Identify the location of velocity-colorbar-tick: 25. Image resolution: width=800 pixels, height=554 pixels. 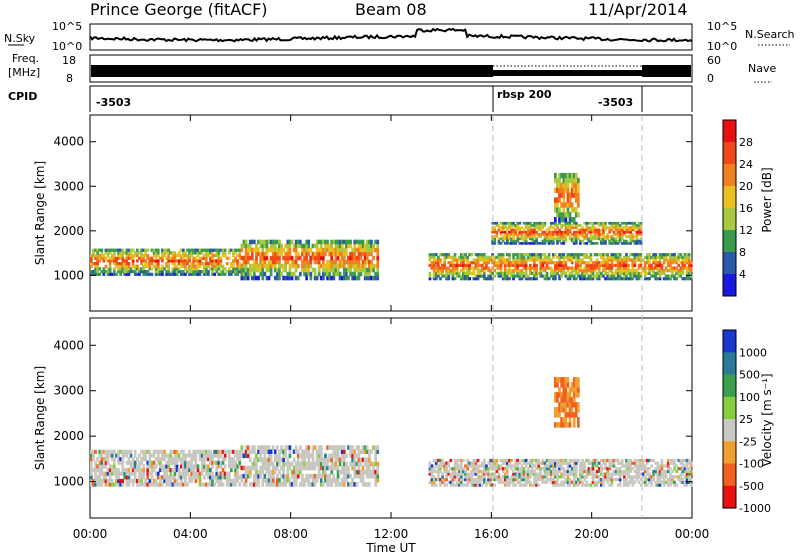
(746, 419).